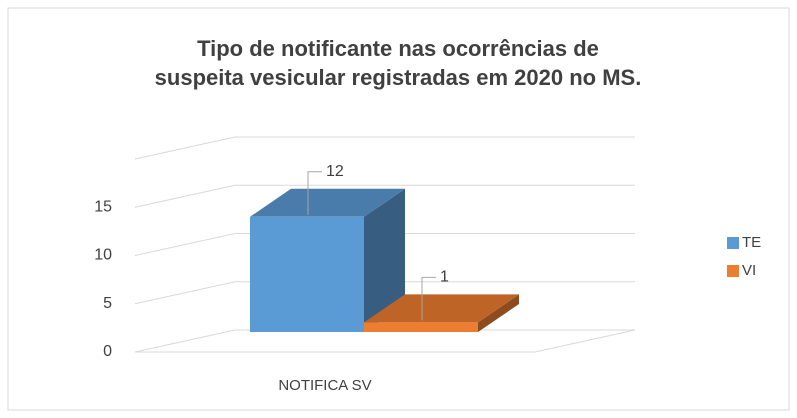 The height and width of the screenshot is (418, 797). I want to click on legend-label: VI, so click(749, 270).